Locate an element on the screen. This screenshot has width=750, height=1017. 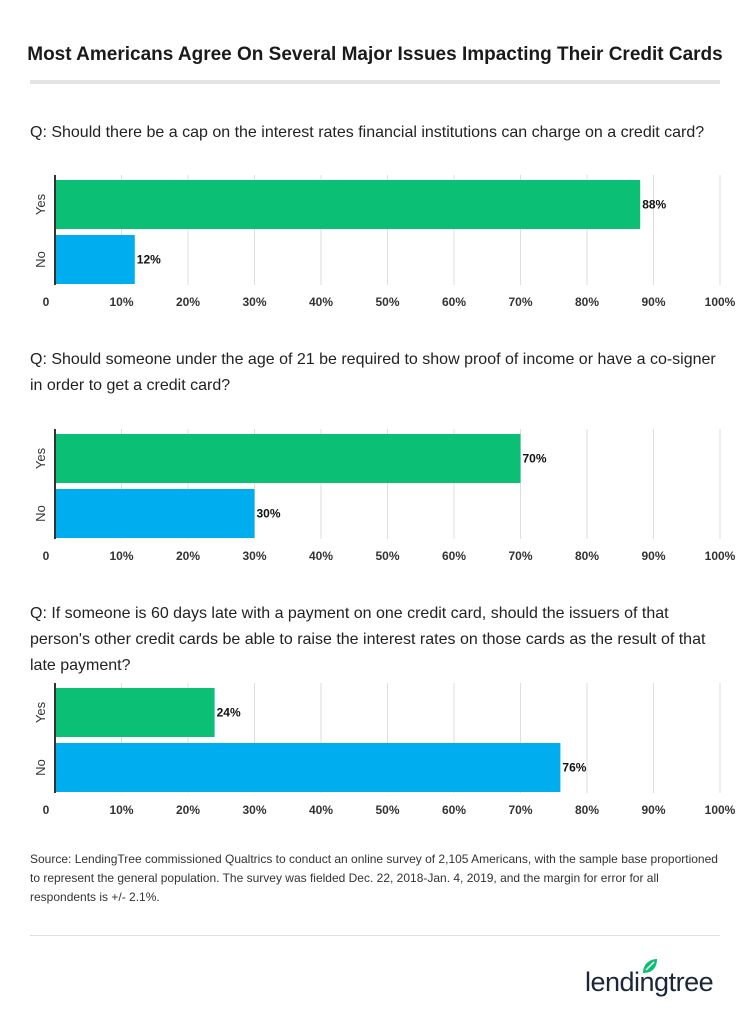
data-label: 70% is located at coordinates (535, 459).